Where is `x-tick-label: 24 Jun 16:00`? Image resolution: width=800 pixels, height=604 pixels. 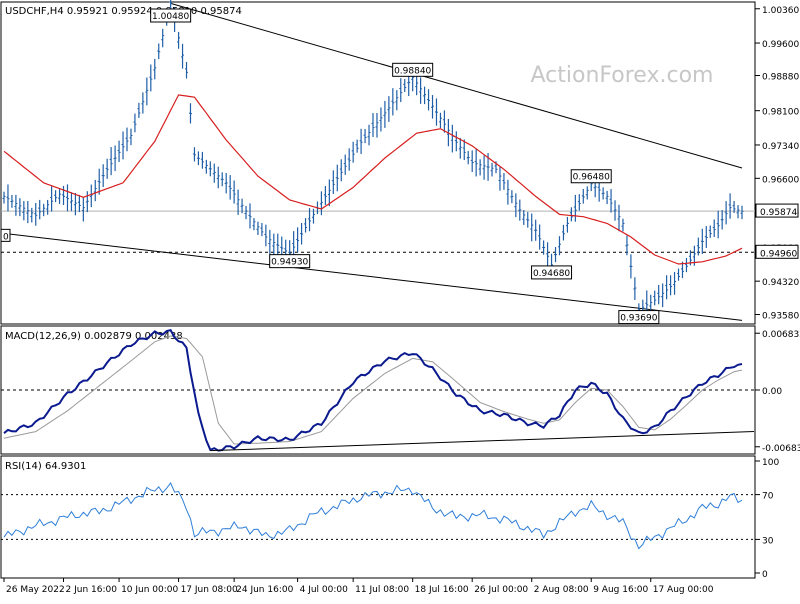 x-tick-label: 24 Jun 16:00 is located at coordinates (264, 590).